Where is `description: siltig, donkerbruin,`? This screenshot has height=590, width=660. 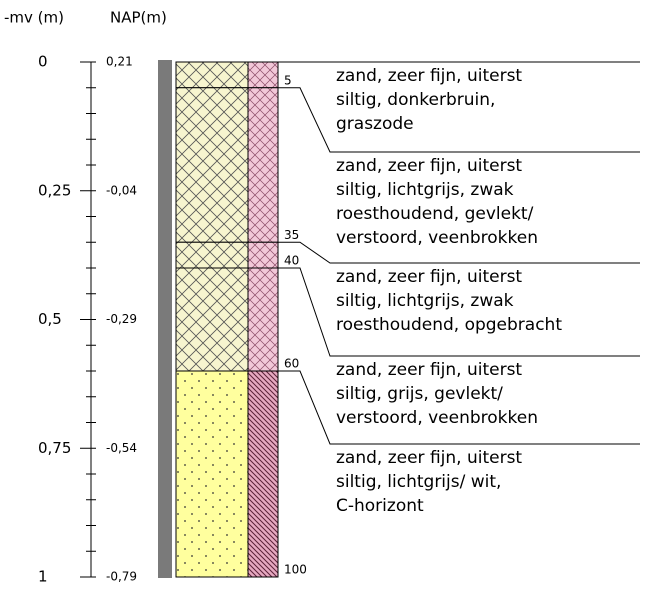
description: siltig, donkerbruin, is located at coordinates (415, 100).